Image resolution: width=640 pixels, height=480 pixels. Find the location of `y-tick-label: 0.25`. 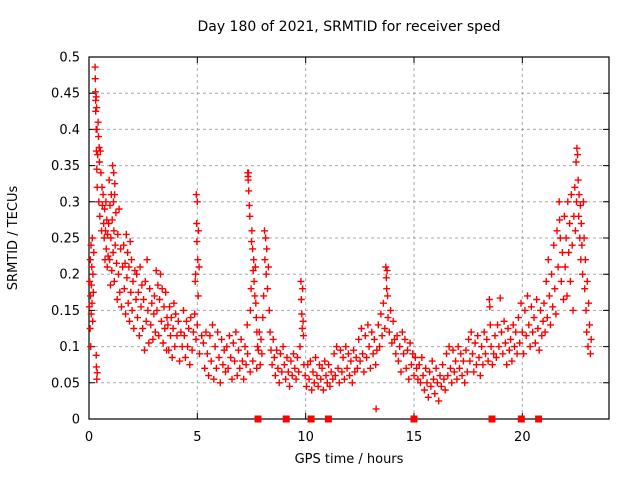

y-tick-label: 0.25 is located at coordinates (65, 239).